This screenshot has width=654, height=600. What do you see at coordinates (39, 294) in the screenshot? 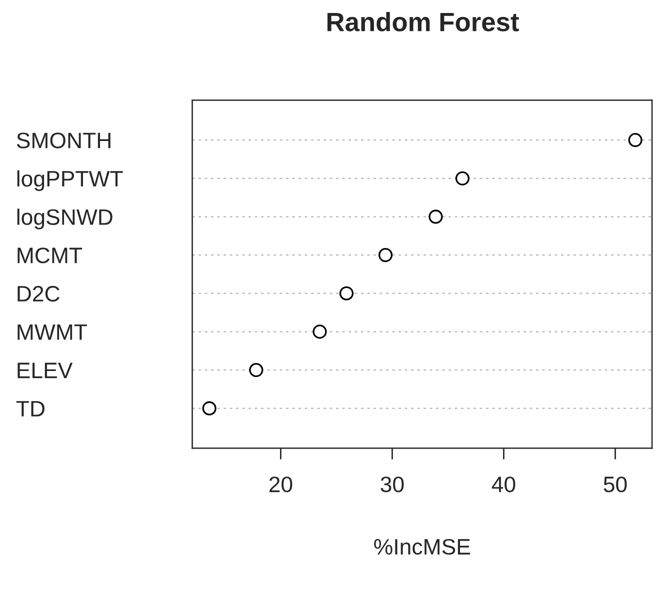
I see `y-tick-label: D2C` at bounding box center [39, 294].